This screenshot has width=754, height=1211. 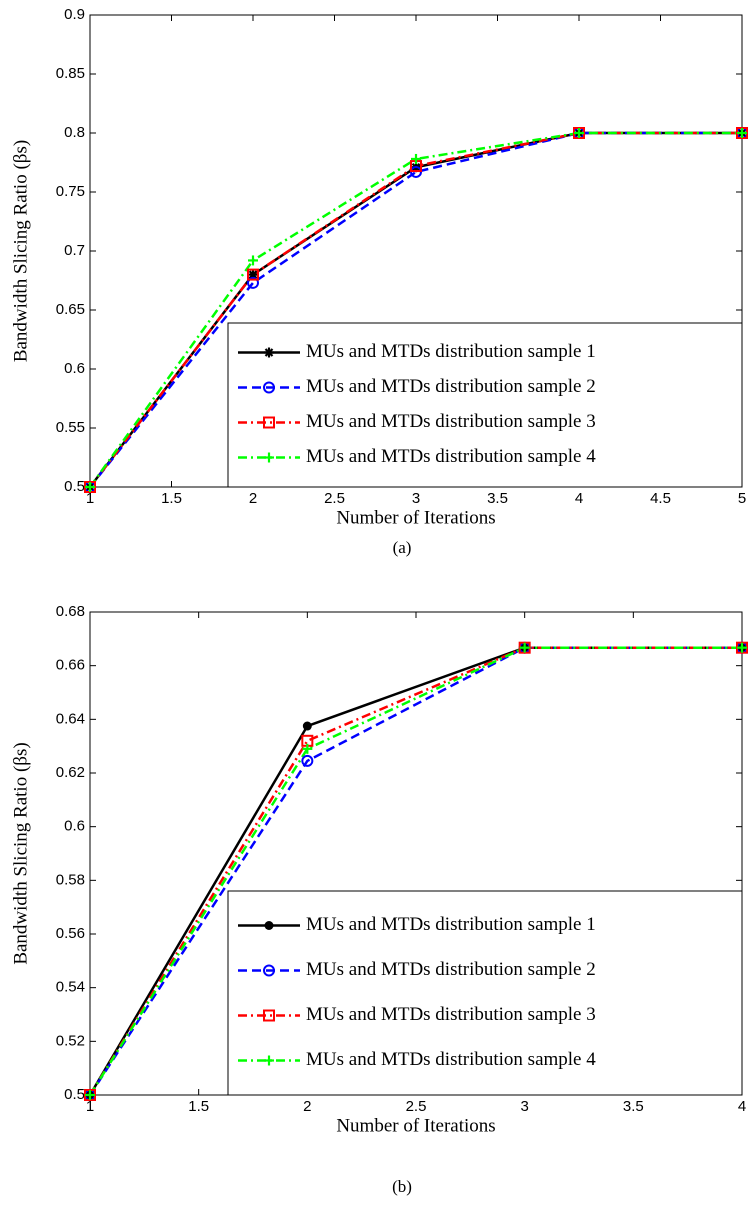 I want to click on y-tick-label: 0.85, so click(x=70, y=73).